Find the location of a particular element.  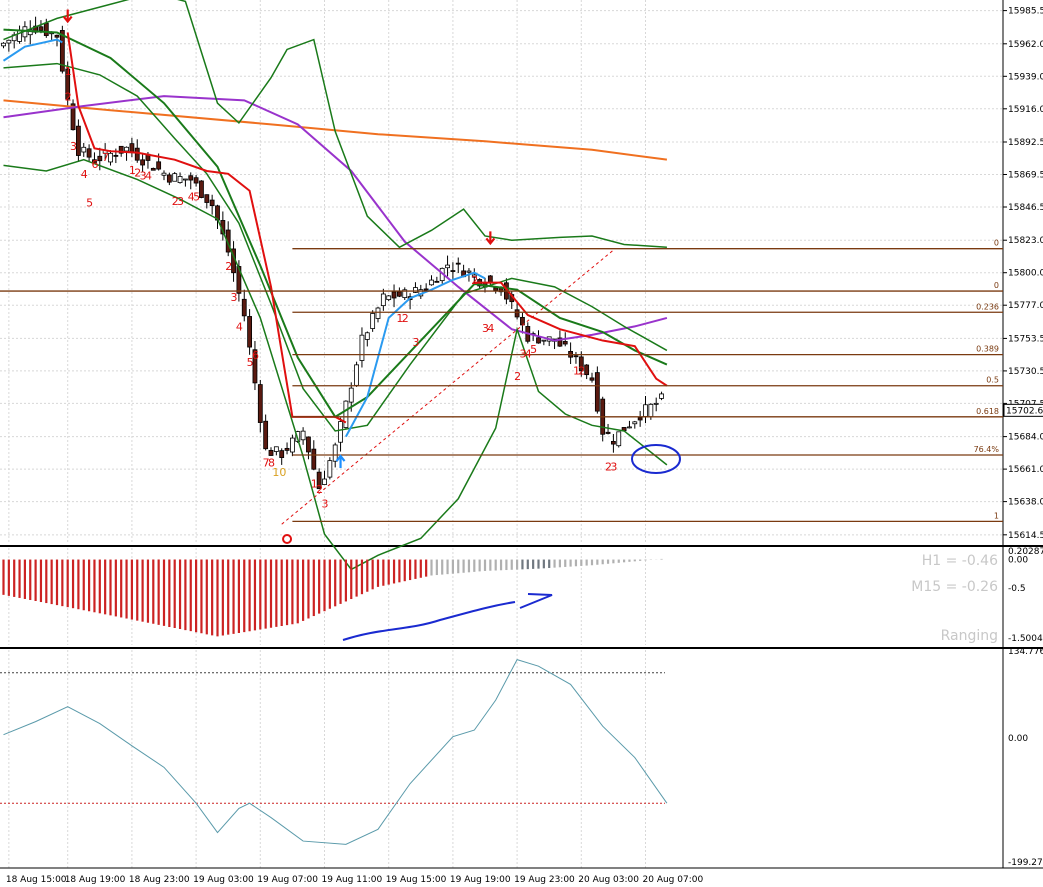

counter-label: 10 is located at coordinates (279, 472).